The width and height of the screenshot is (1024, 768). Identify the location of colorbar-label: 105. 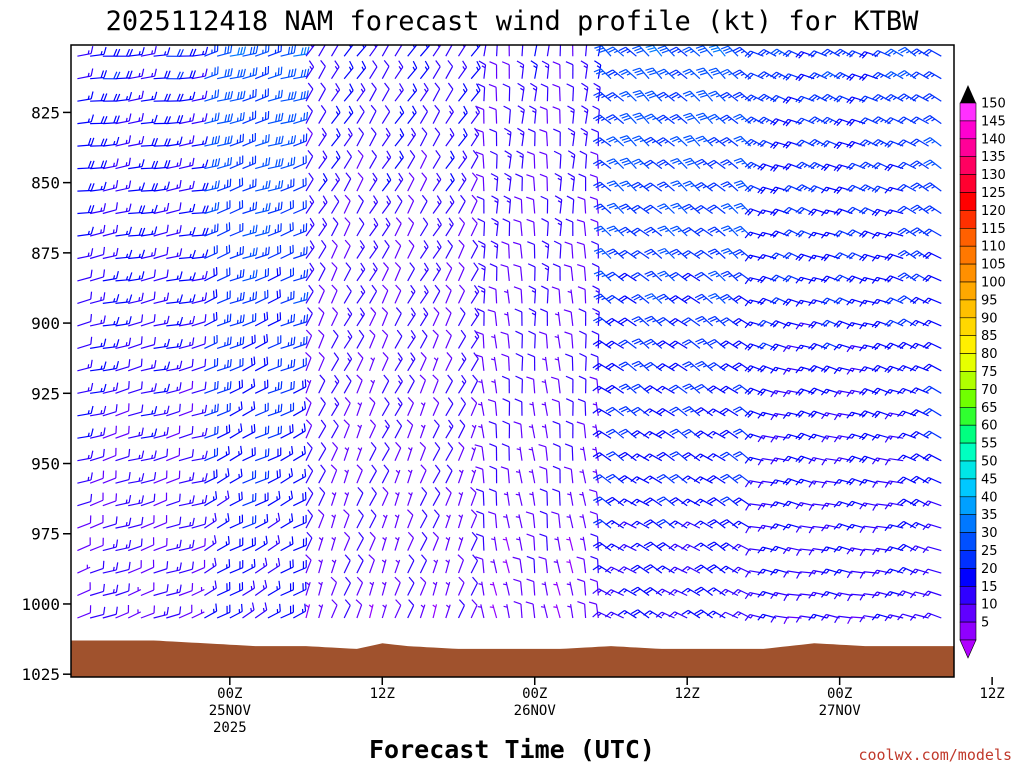
(993, 265).